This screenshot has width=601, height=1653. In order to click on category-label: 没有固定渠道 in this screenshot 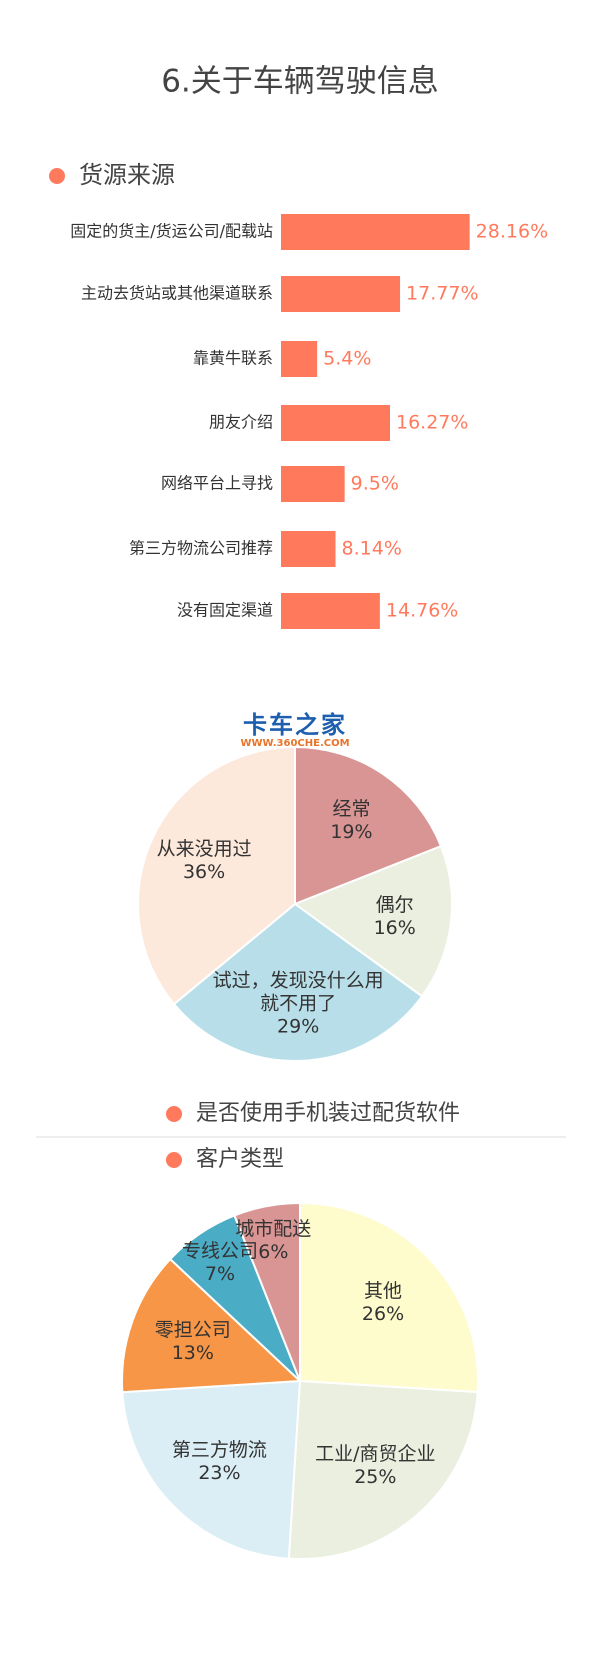, I will do `click(225, 610)`.